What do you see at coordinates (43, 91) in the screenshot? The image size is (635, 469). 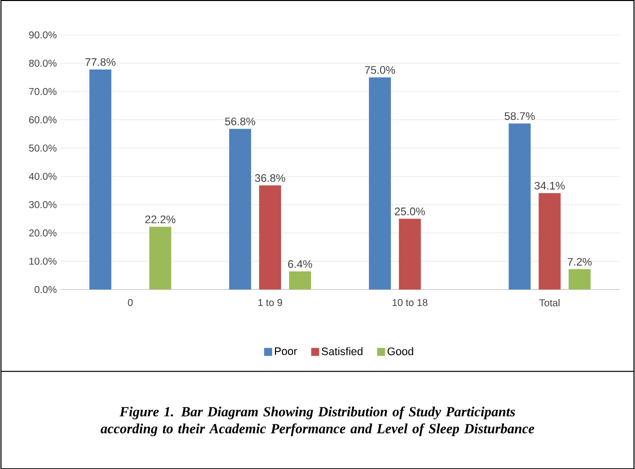 I see `y-tick-label: 70.0%` at bounding box center [43, 91].